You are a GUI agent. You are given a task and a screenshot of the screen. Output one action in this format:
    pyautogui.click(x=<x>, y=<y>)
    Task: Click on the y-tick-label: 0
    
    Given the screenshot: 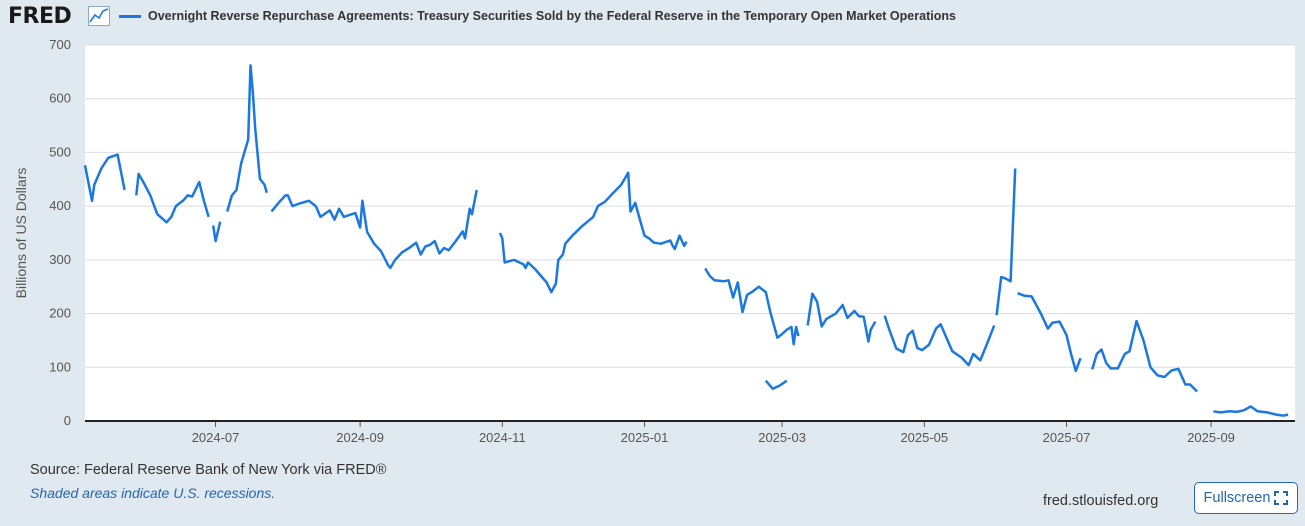 What is the action you would take?
    pyautogui.click(x=67, y=420)
    